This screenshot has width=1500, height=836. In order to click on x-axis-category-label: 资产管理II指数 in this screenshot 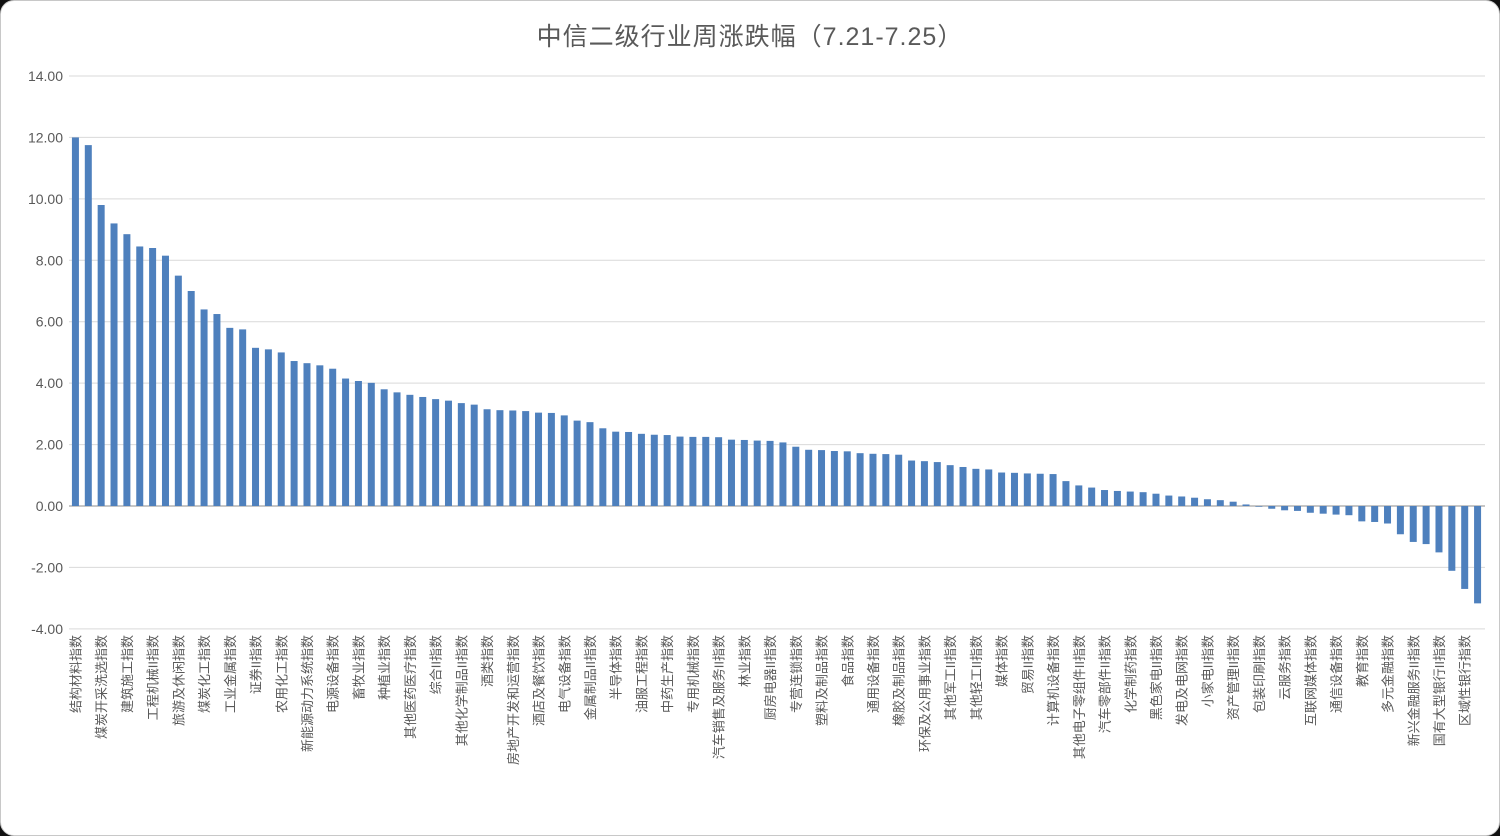, I will do `click(1233, 677)`.